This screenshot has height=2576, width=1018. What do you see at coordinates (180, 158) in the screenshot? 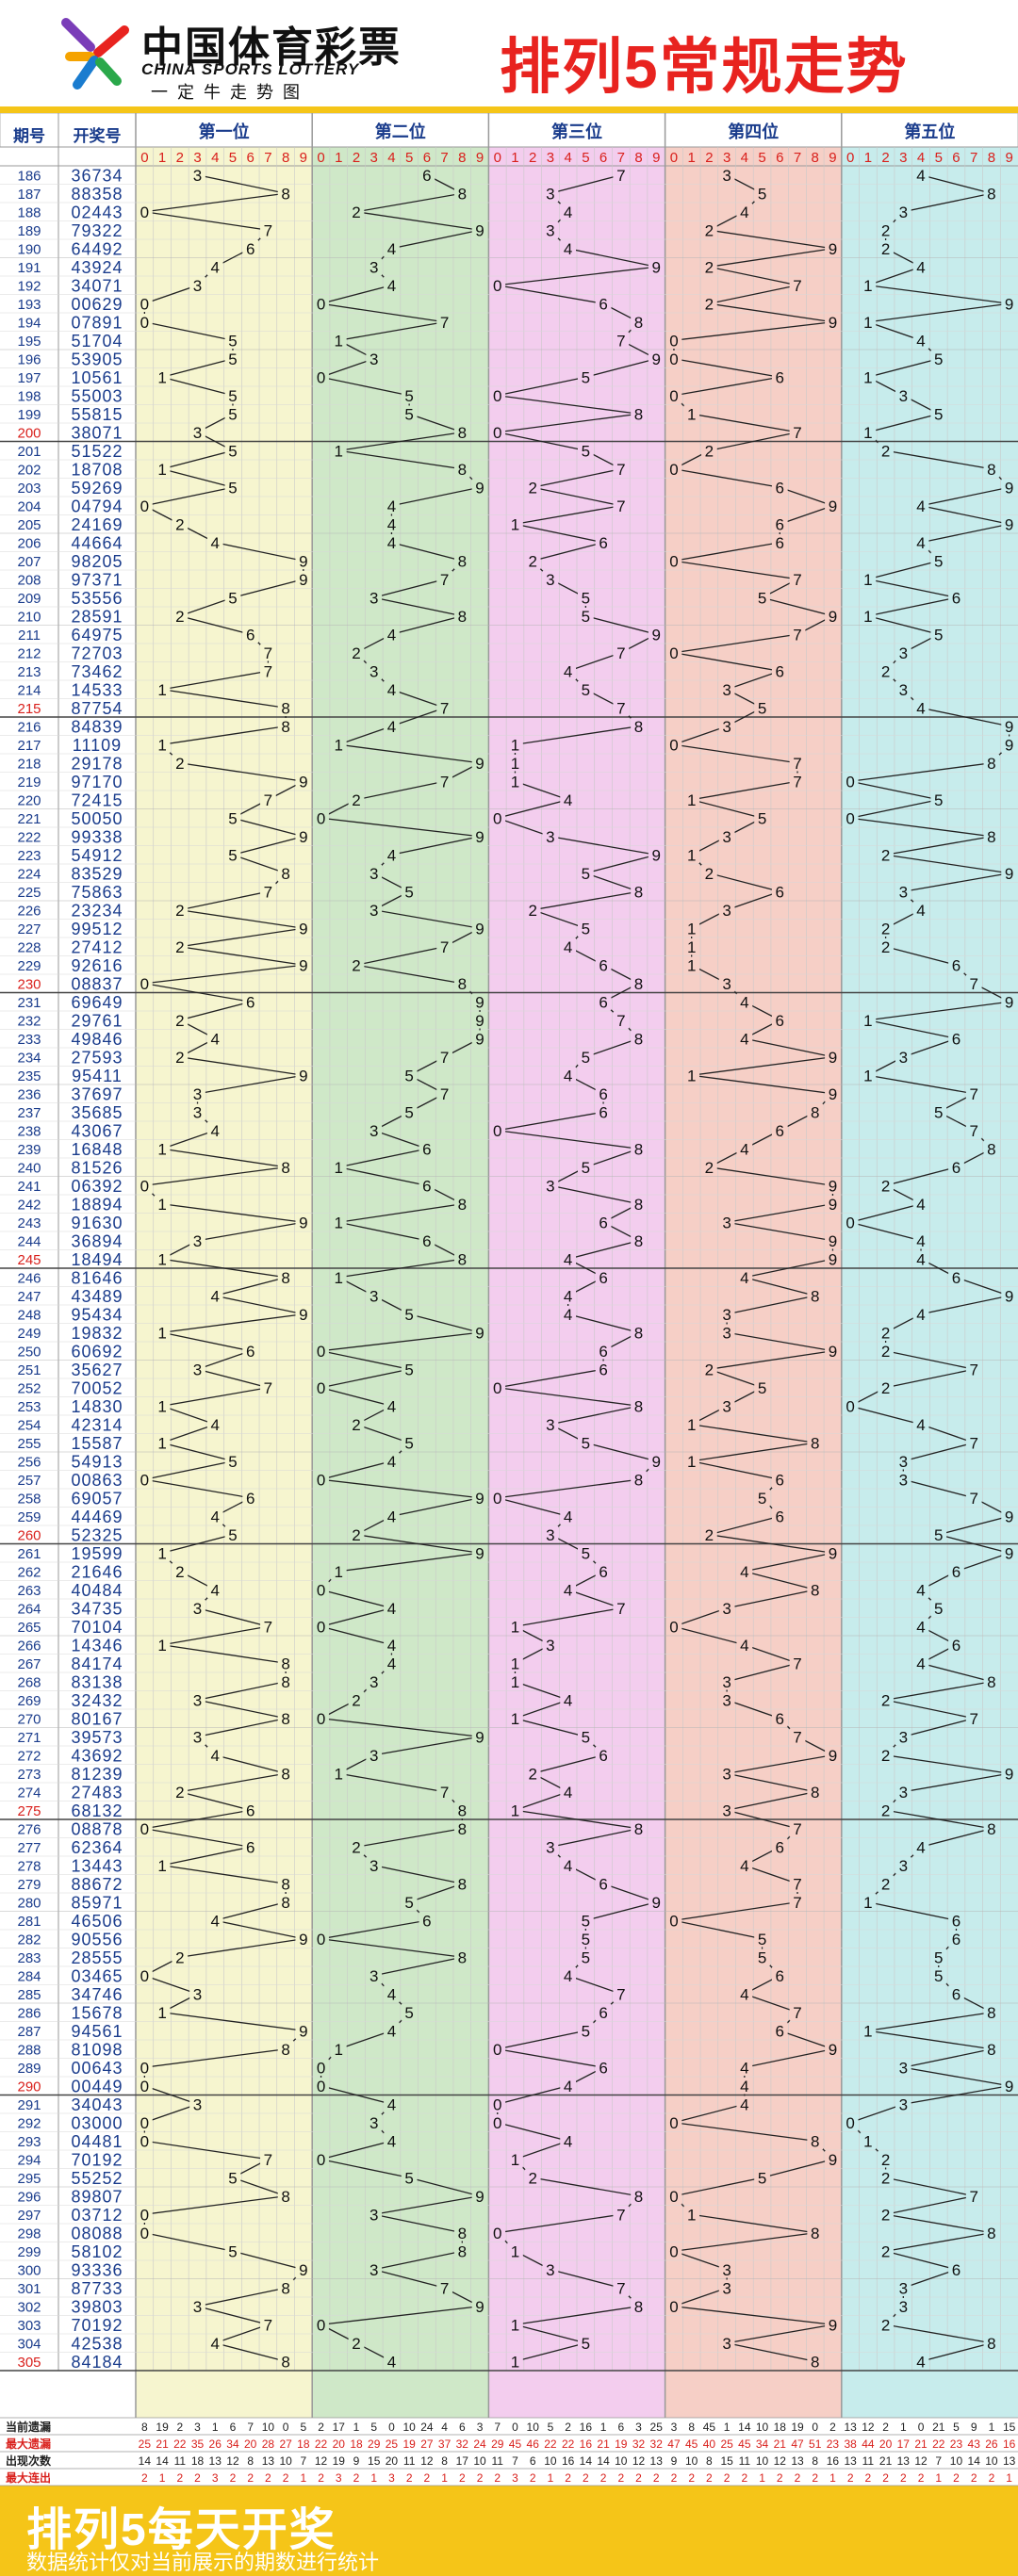
I see `digit-header: 2` at bounding box center [180, 158].